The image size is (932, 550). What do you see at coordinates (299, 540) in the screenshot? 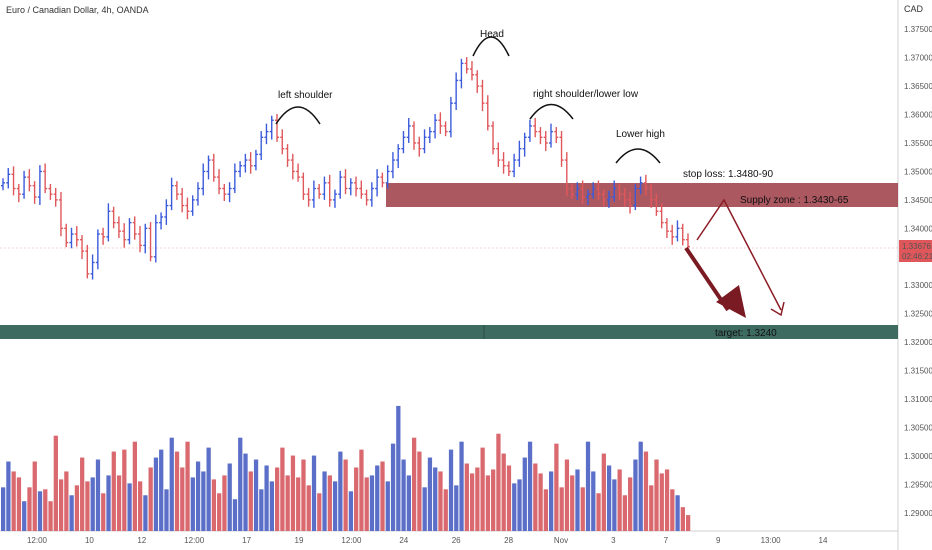
I see `x-tick-label: 19` at bounding box center [299, 540].